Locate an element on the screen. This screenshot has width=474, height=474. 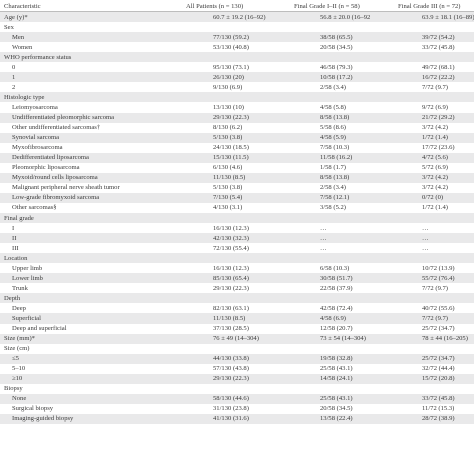
section-label: Location is located at coordinates (79, 258).